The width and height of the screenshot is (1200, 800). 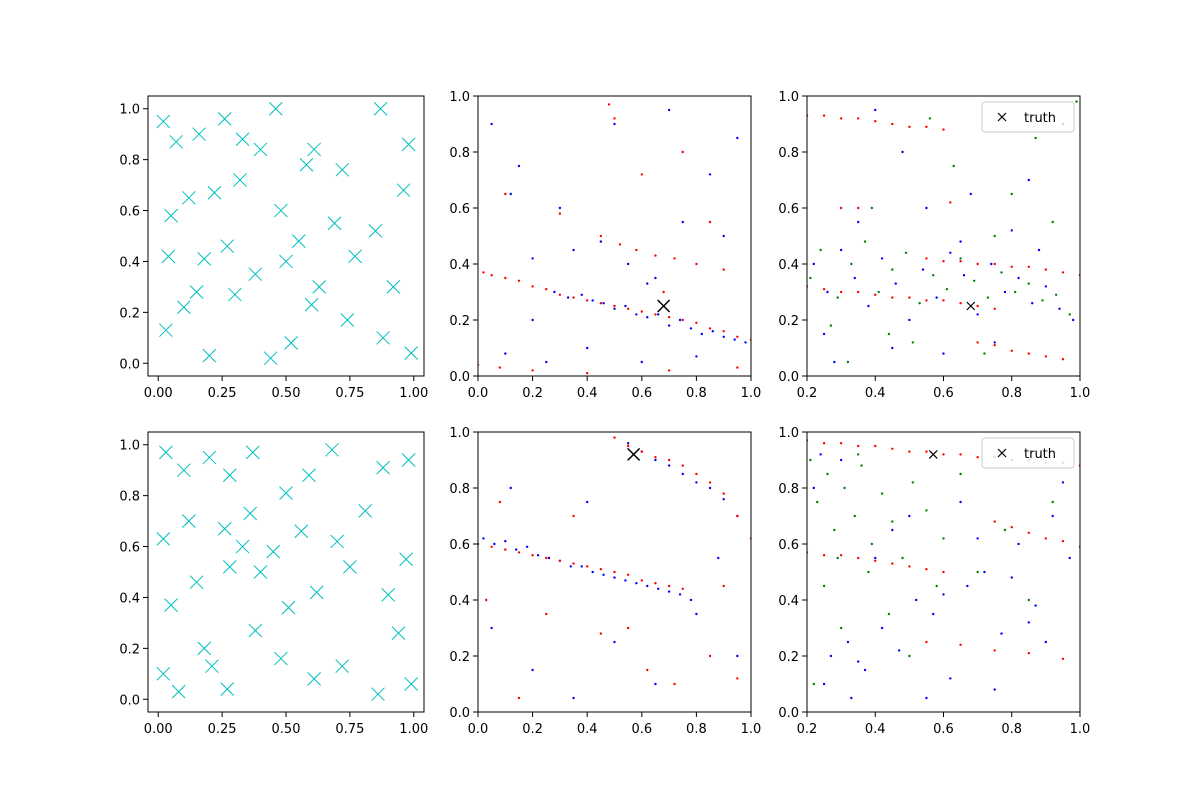 What do you see at coordinates (273, 584) in the screenshot?
I see `subplot: 0.00 0.25 0.50 0.75 1.00 0.0 0.2 0.4 0.6 0.8 1.0` at bounding box center [273, 584].